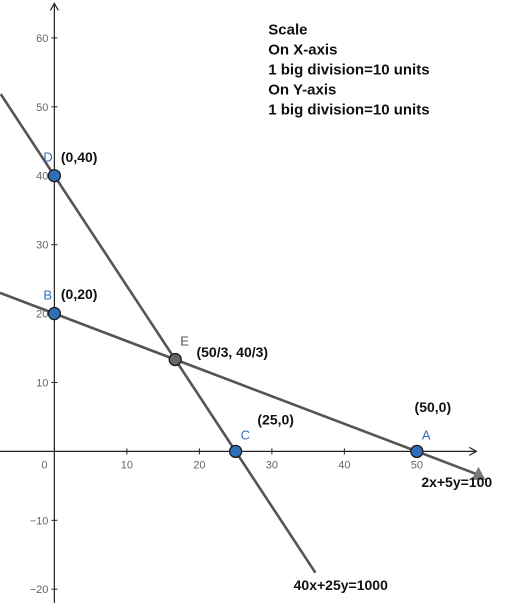  What do you see at coordinates (287, 29) in the screenshot?
I see `scale-note-line: Scale` at bounding box center [287, 29].